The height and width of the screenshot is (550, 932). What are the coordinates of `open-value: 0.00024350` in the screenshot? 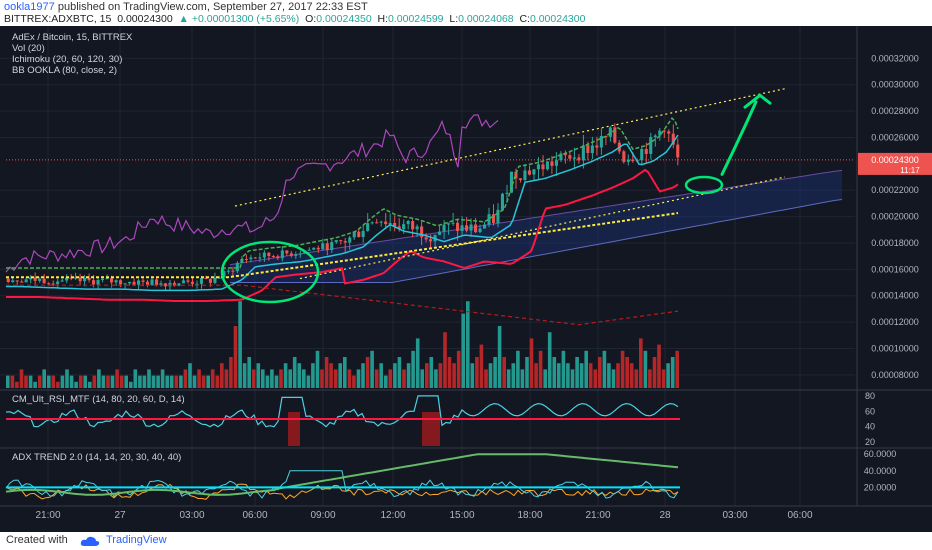 It's located at (344, 19).